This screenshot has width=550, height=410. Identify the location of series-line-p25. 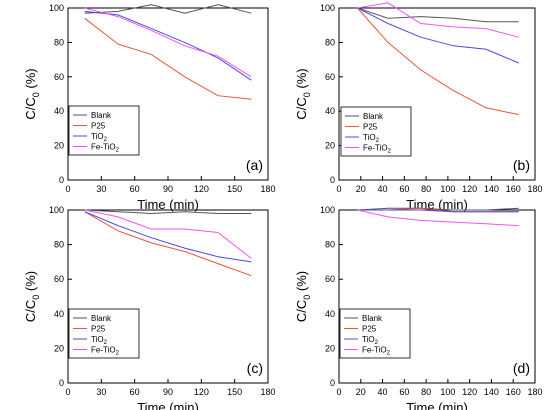
(168, 244).